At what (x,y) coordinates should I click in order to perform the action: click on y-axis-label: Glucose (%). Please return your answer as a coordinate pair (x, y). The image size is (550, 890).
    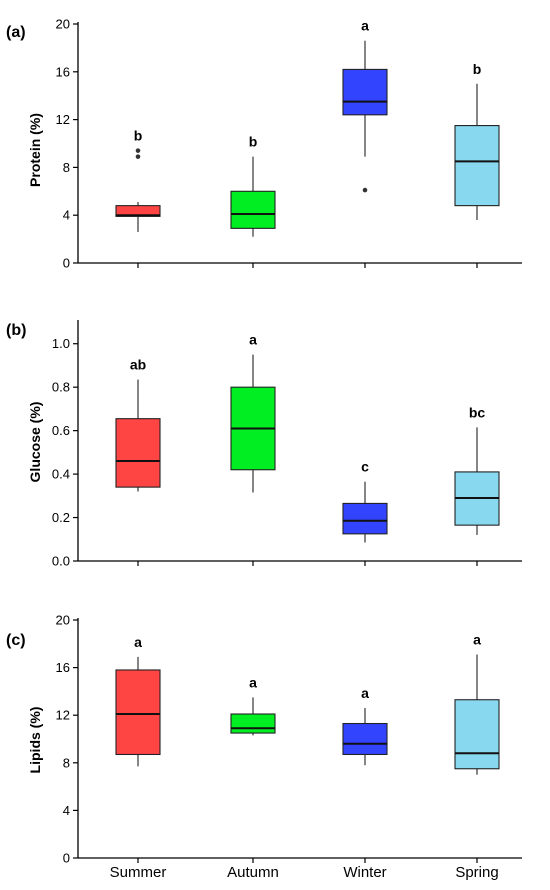
    Looking at the image, I should click on (35, 442).